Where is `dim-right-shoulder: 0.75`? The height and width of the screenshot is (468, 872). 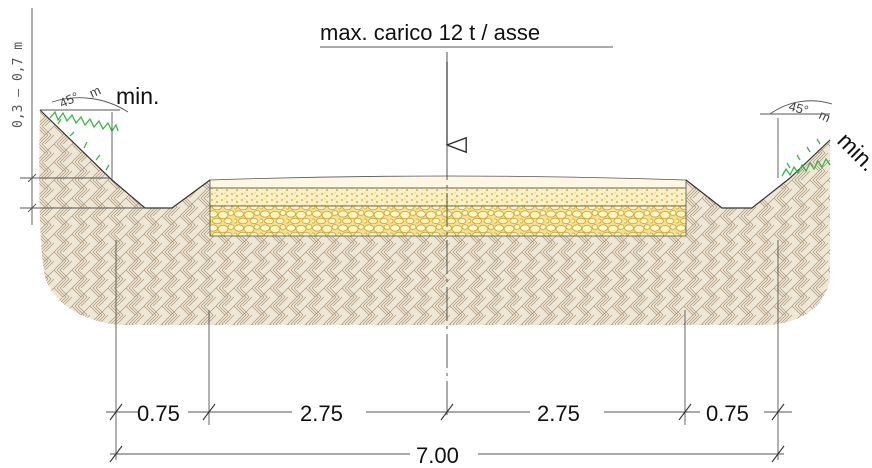
dim-right-shoulder: 0.75 is located at coordinates (727, 413).